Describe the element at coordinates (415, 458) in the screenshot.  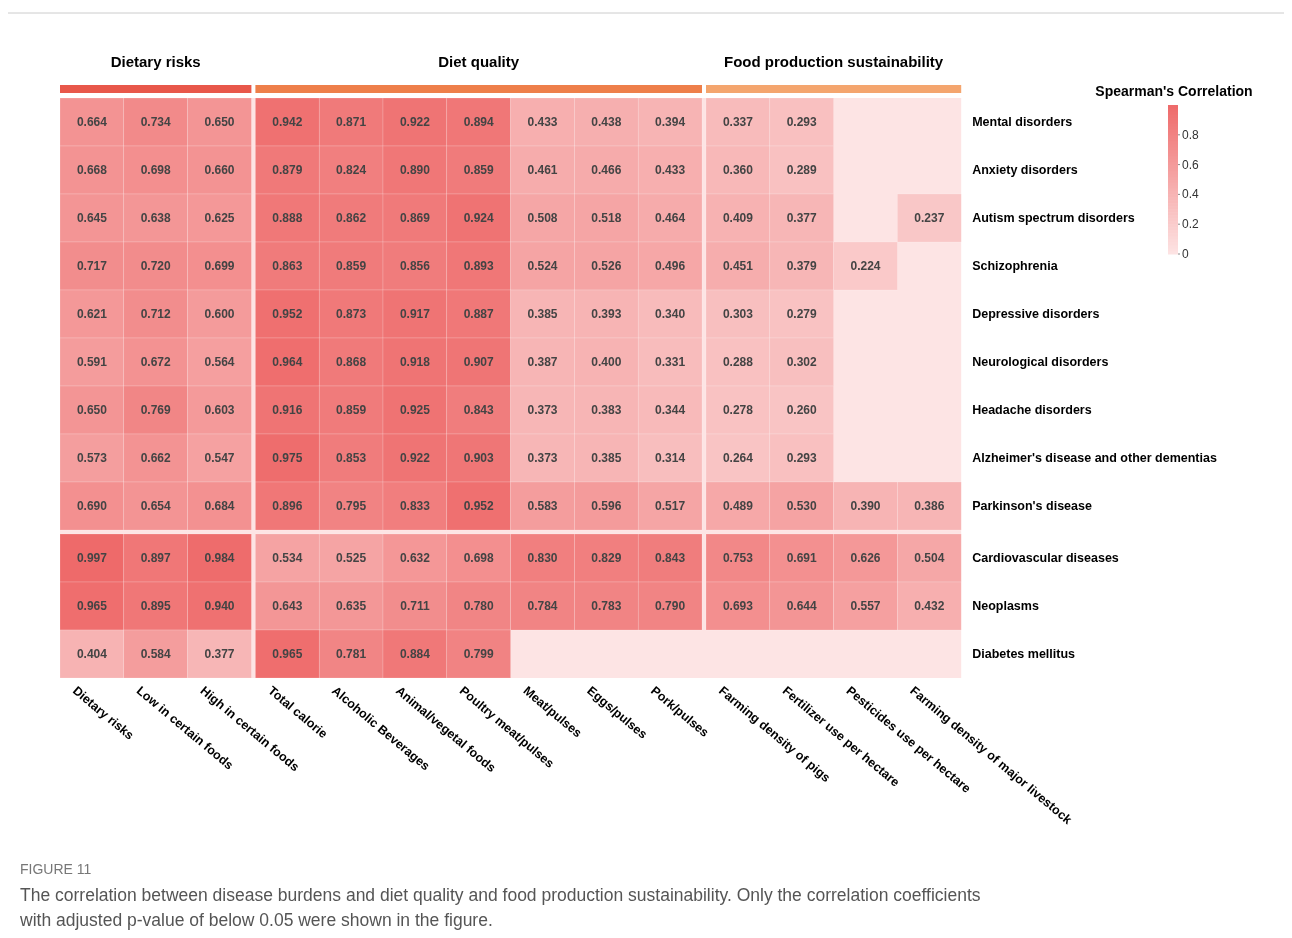
I see `data-label: 0.922` at that location.